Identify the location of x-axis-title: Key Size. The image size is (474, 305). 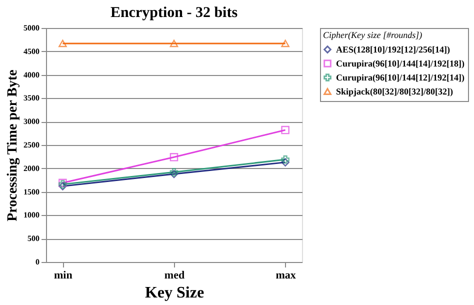
(174, 293).